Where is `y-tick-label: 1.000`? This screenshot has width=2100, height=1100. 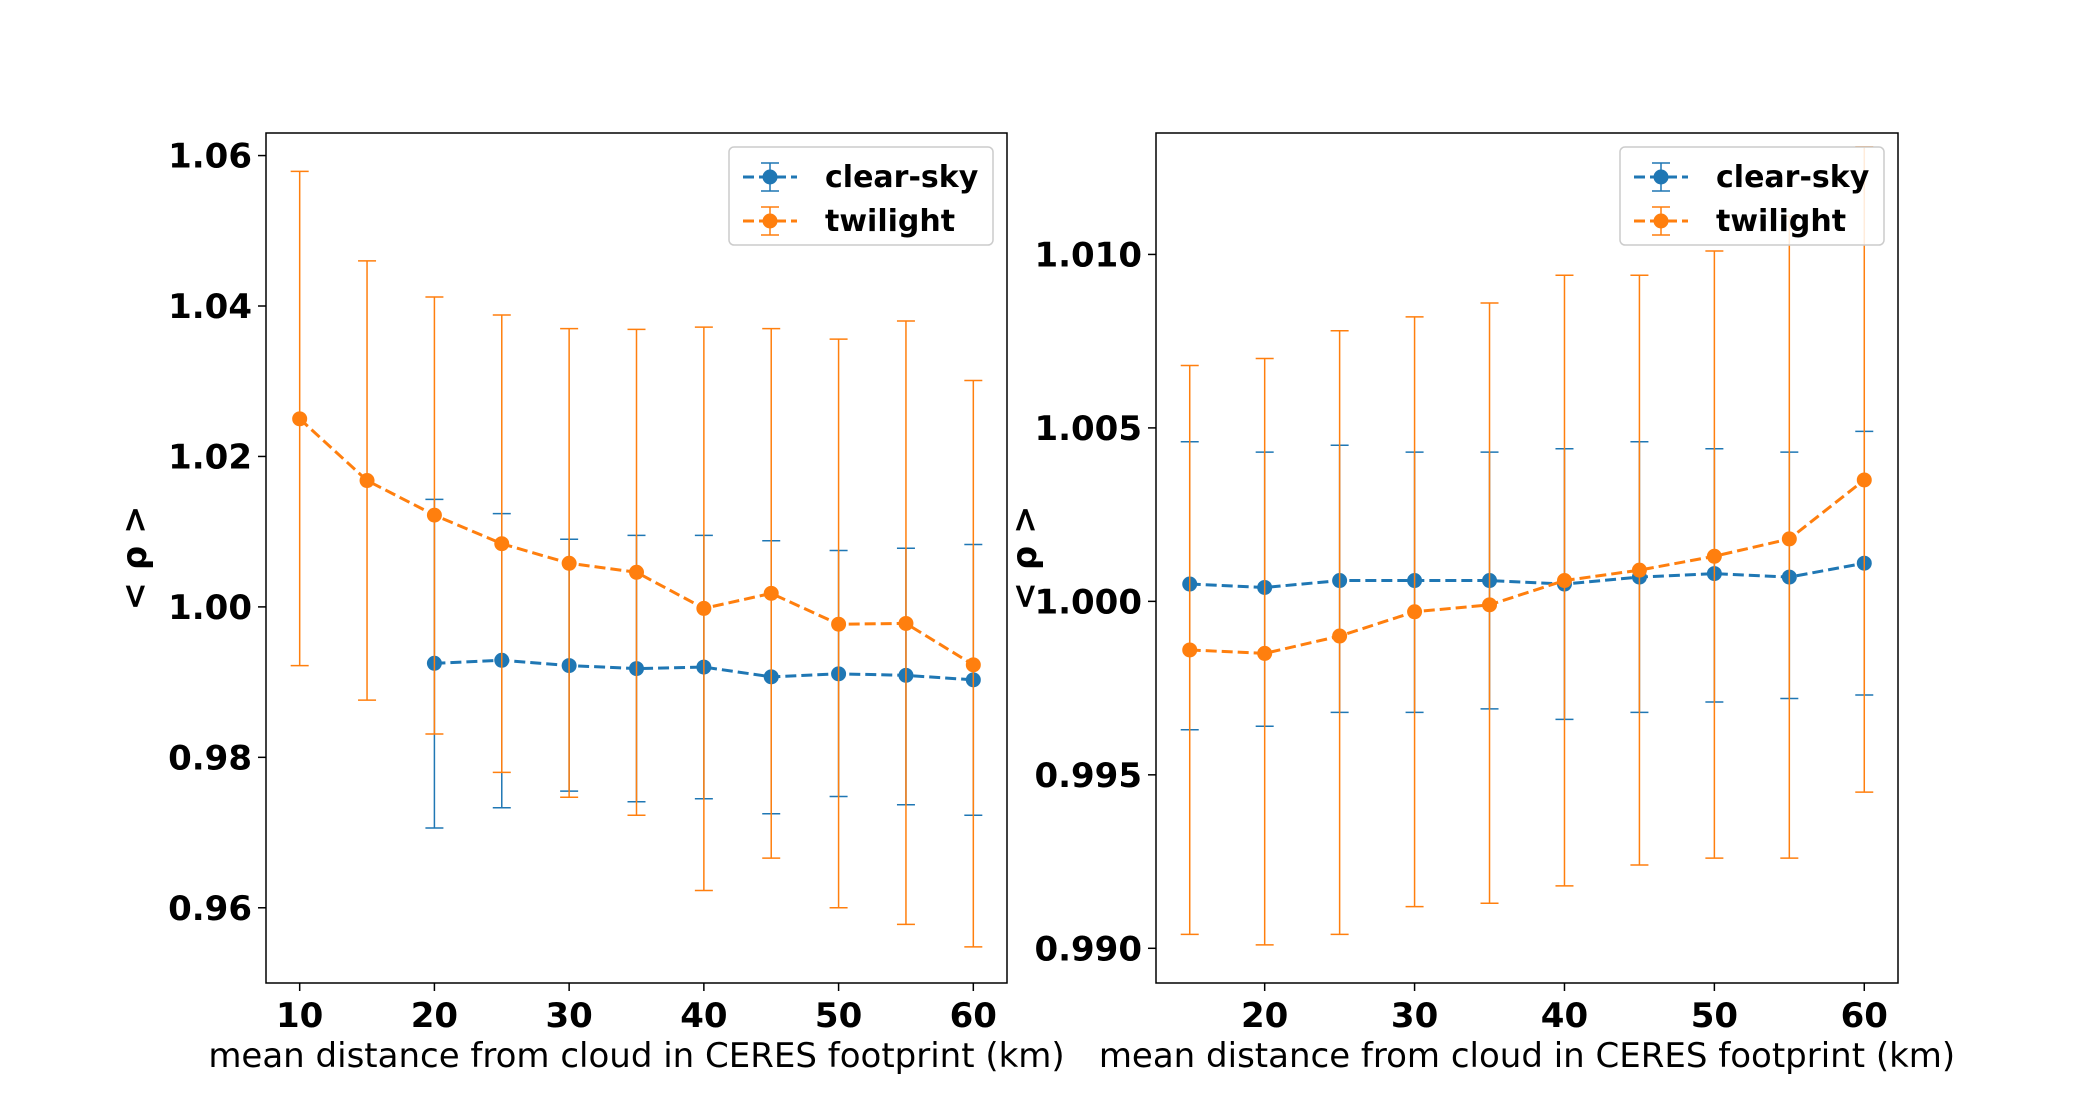
y-tick-label: 1.000 is located at coordinates (1088, 602).